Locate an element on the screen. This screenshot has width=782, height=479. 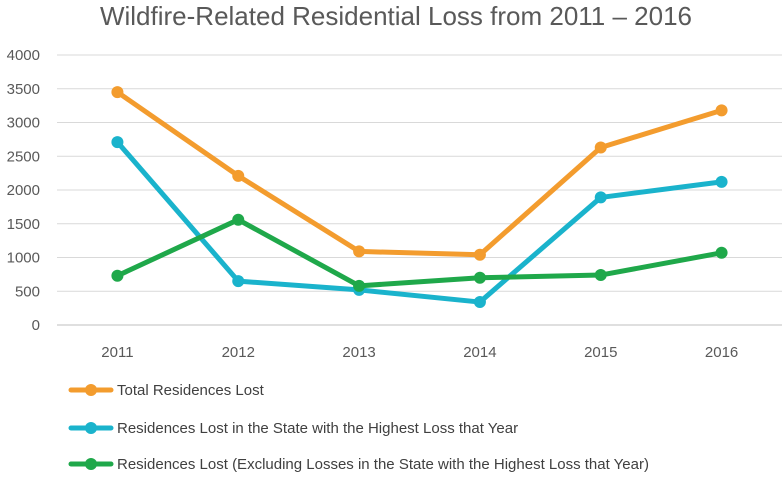
y-tick-label: 4000 is located at coordinates (23, 55).